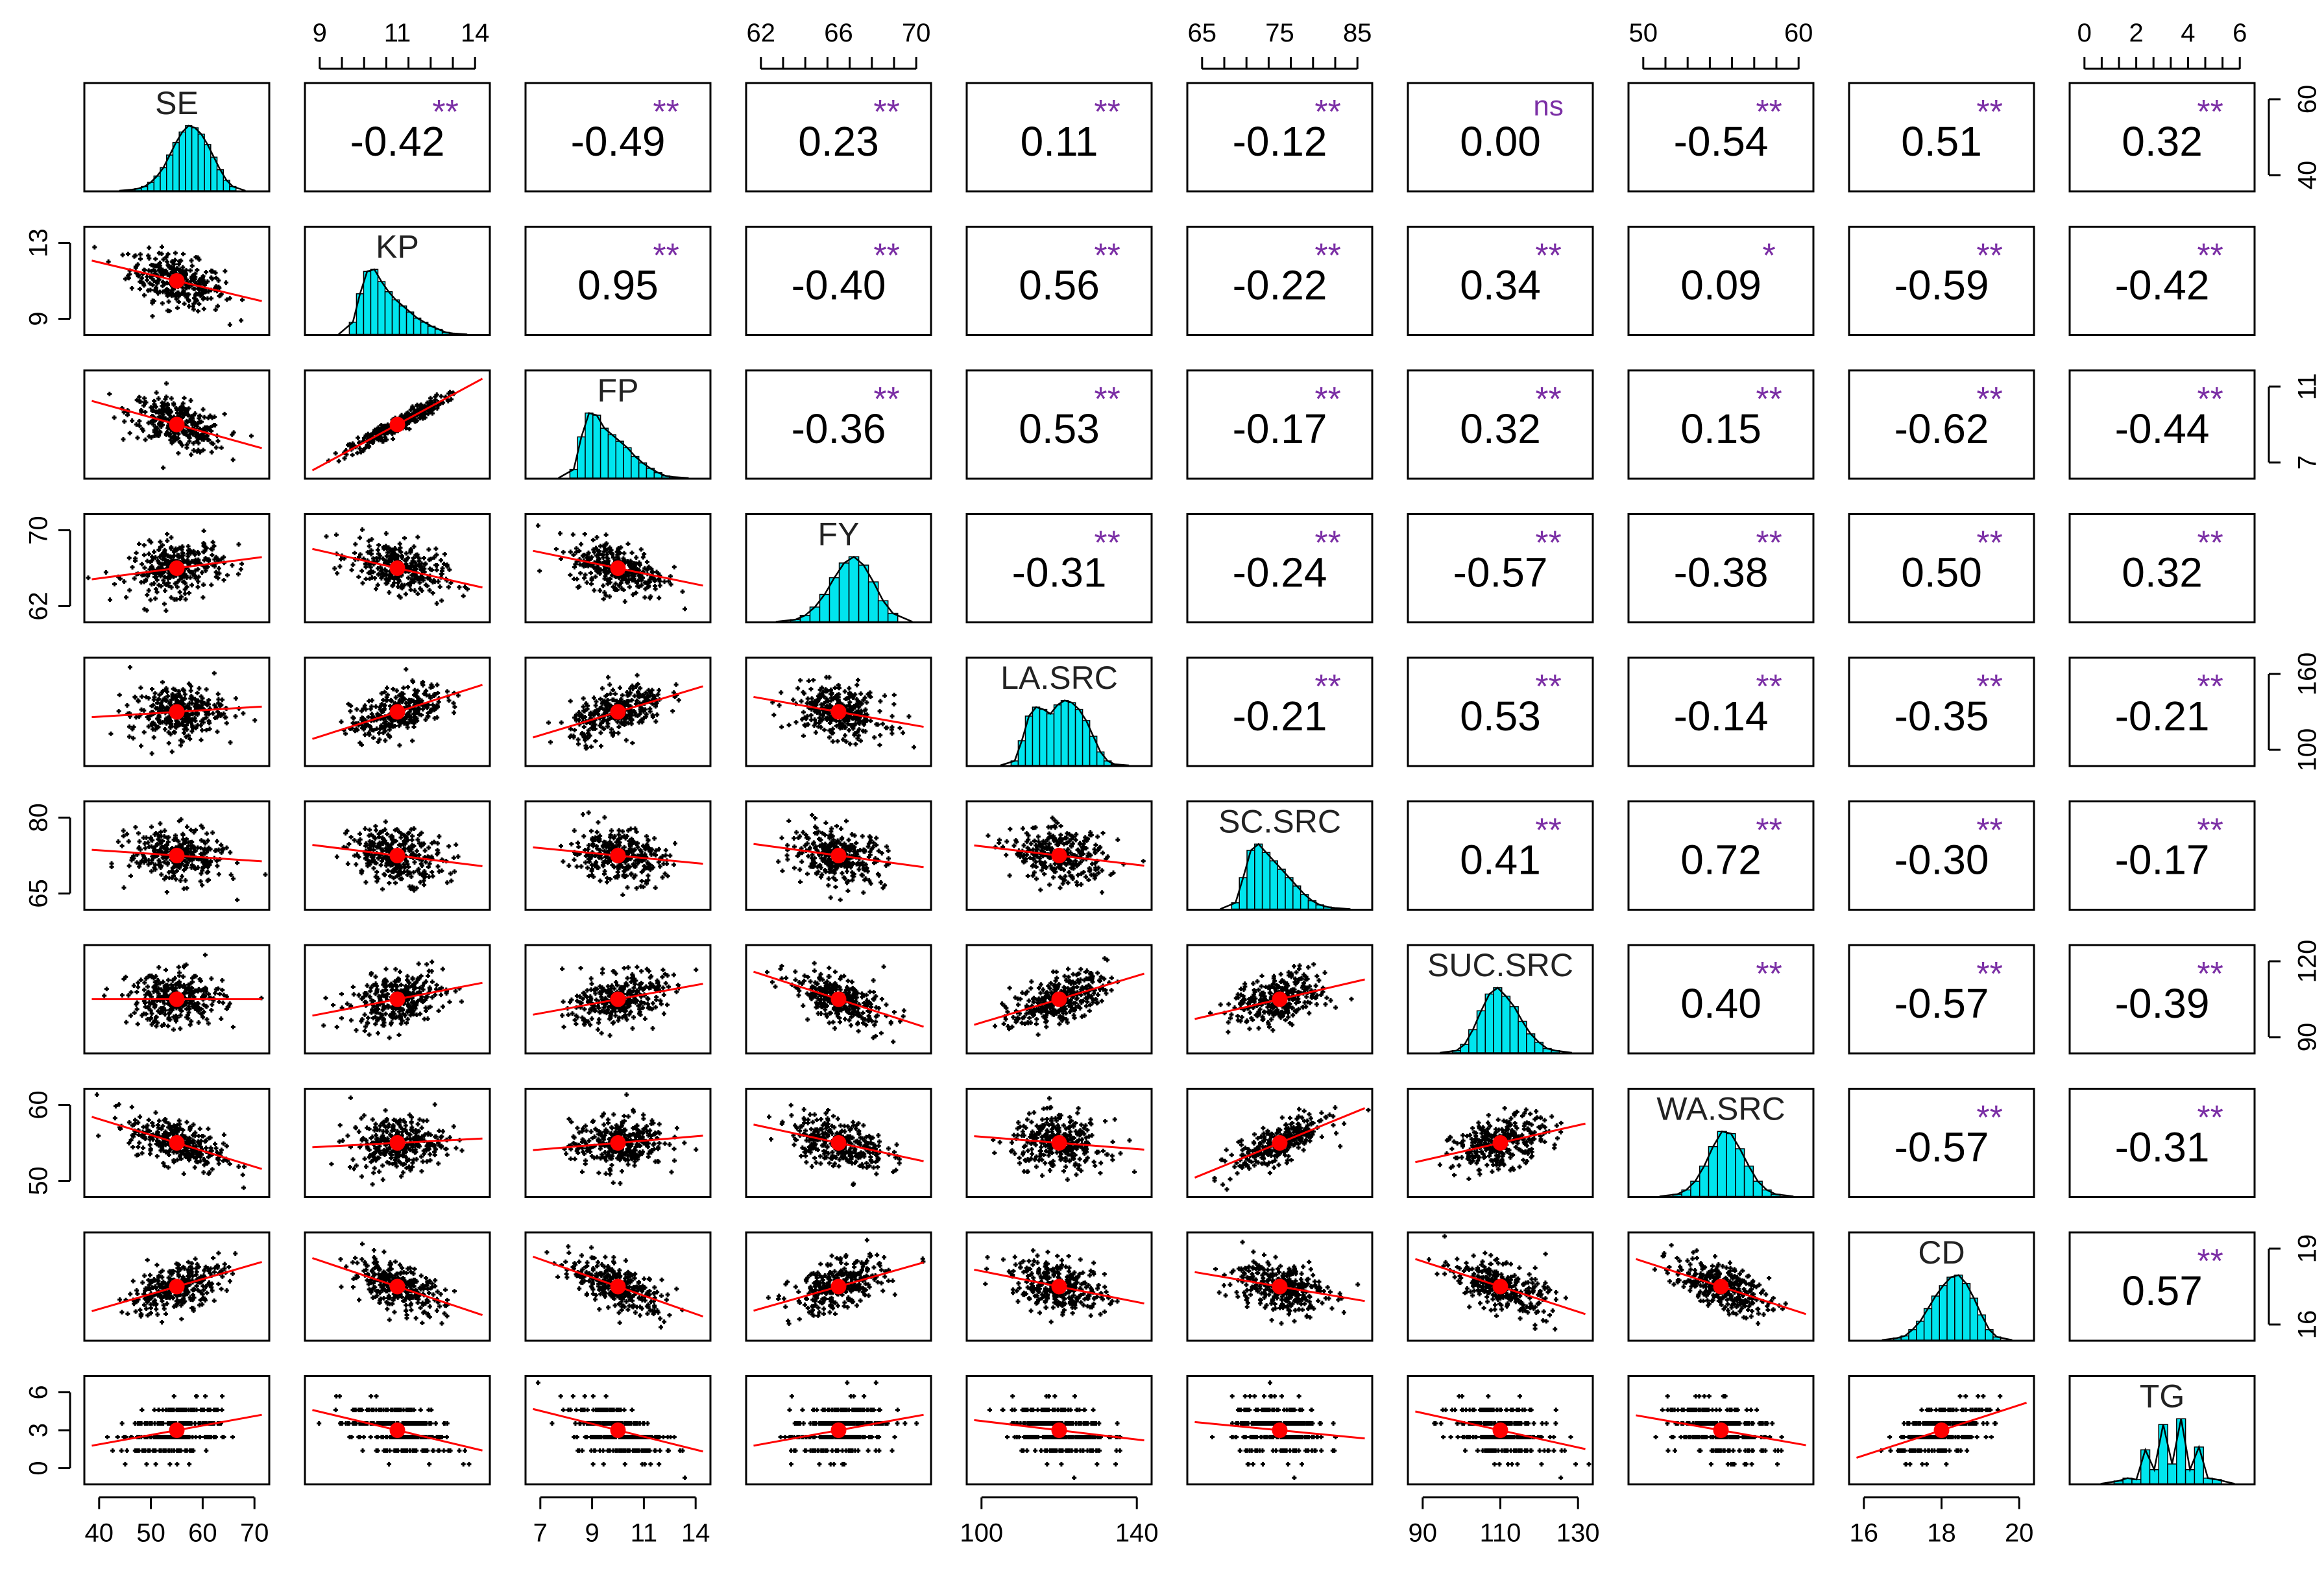 Image resolution: width=2324 pixels, height=1571 pixels. Describe the element at coordinates (1942, 1143) in the screenshot. I see `panel-r7-c8: -0.57**` at that location.